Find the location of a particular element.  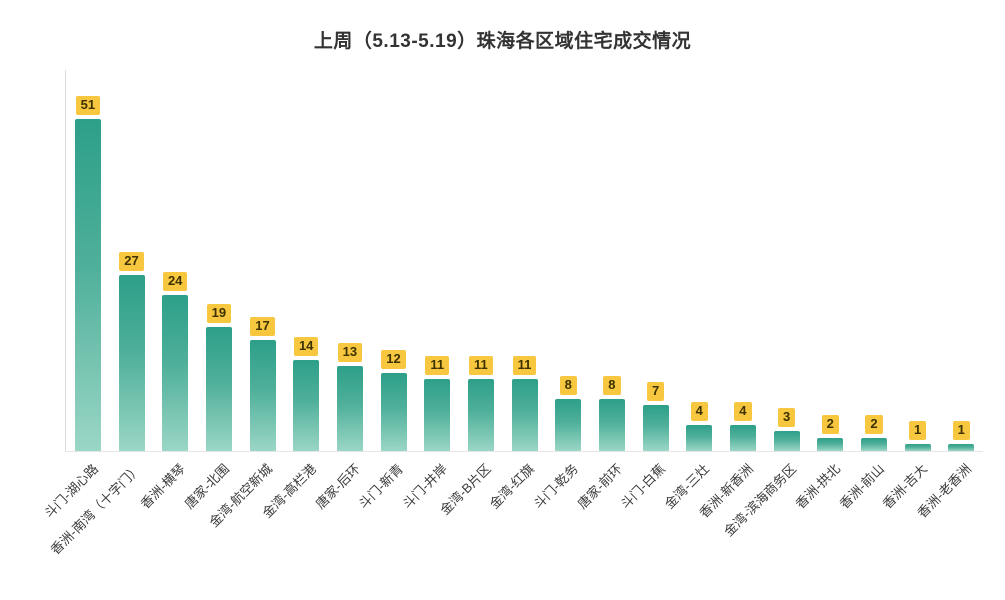

value-label: 24 is located at coordinates (175, 281).